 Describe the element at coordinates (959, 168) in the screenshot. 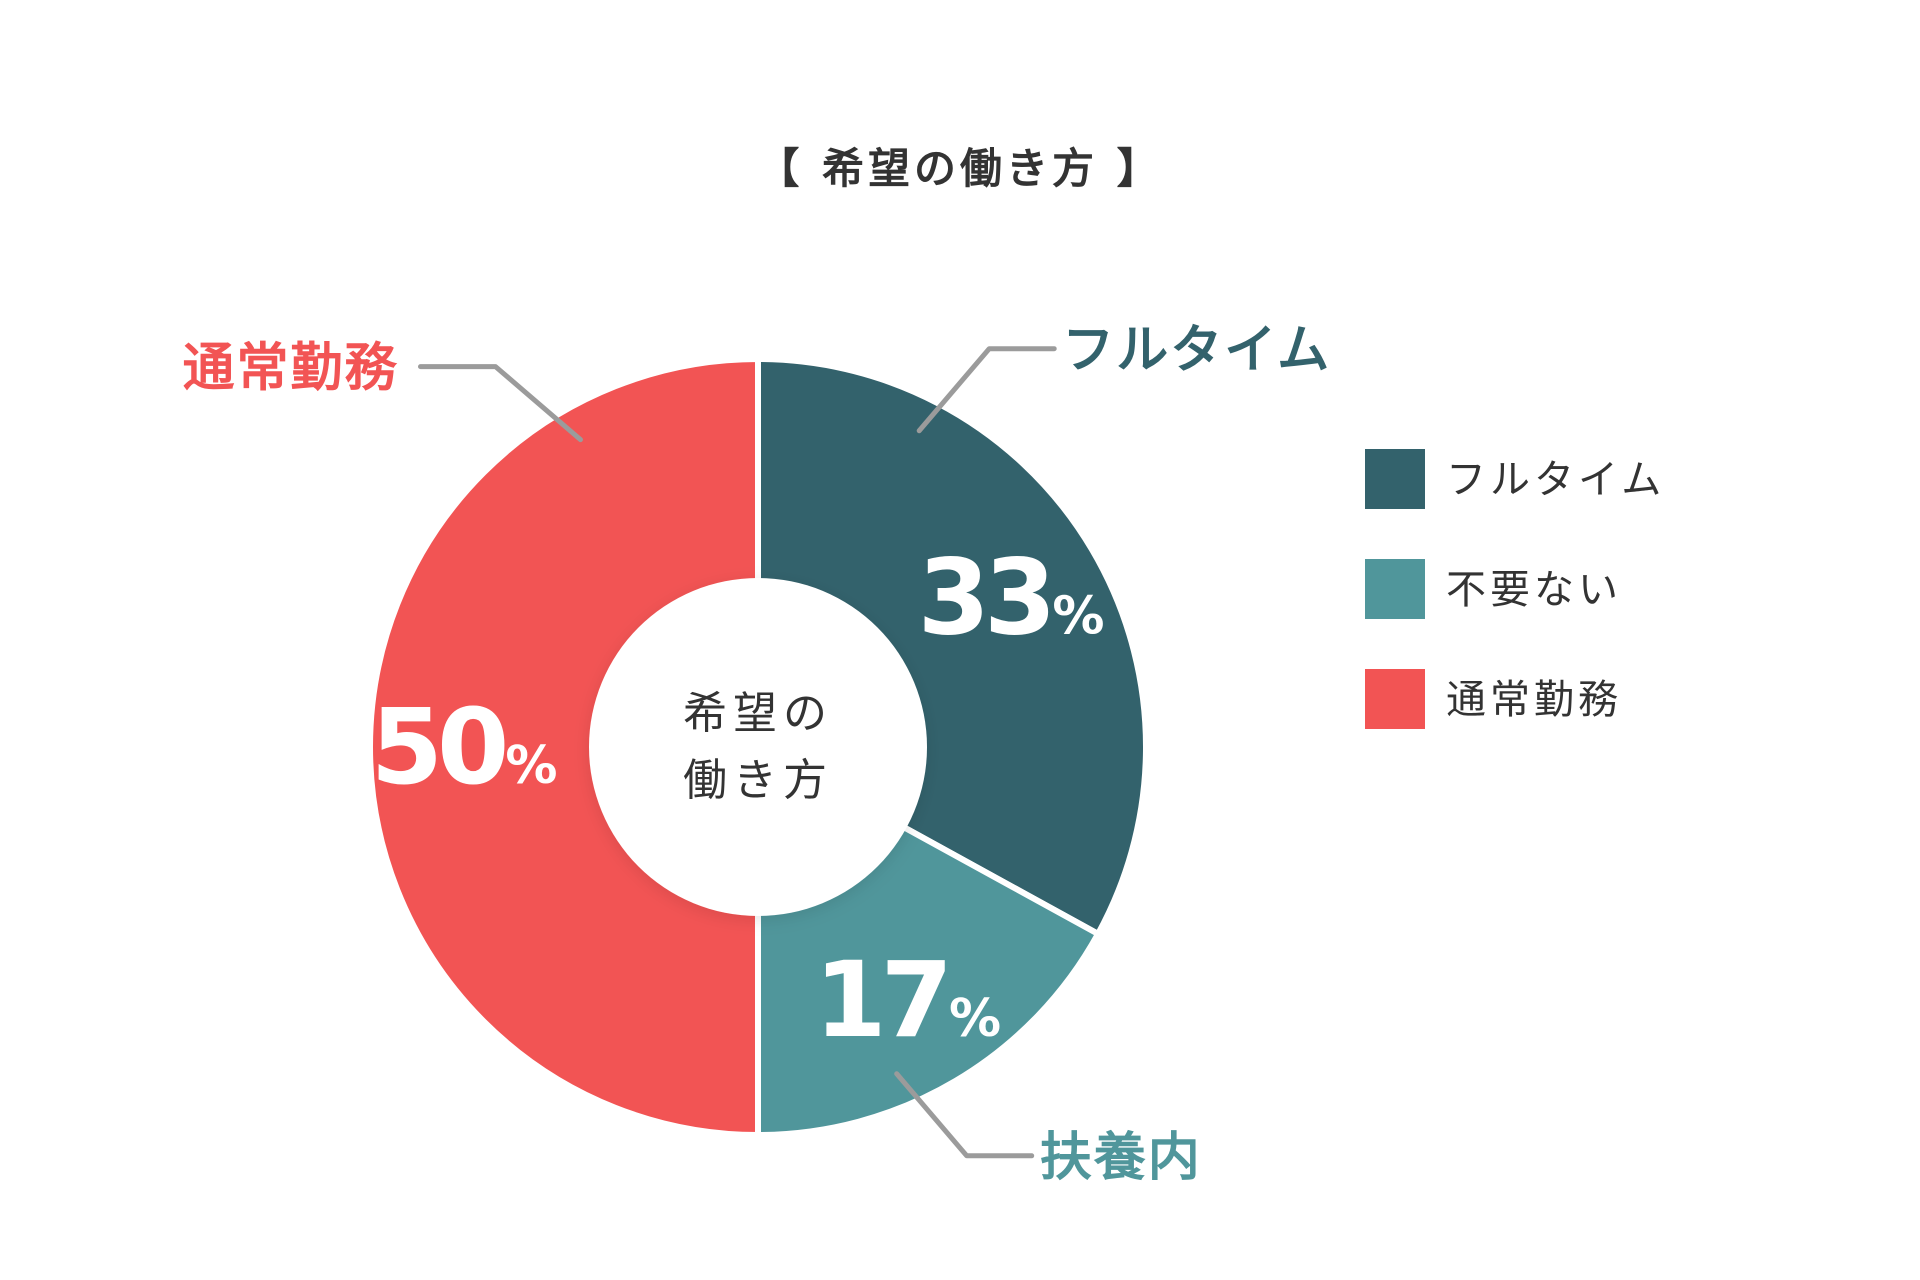

I see `chart-title: 【 希望の働き方 】` at that location.